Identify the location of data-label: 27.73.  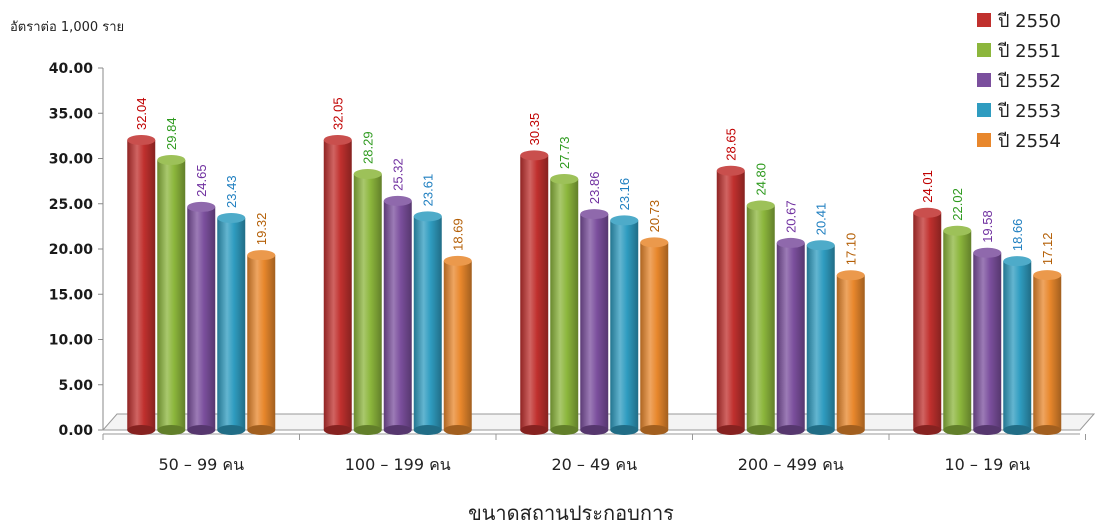
(564, 152).